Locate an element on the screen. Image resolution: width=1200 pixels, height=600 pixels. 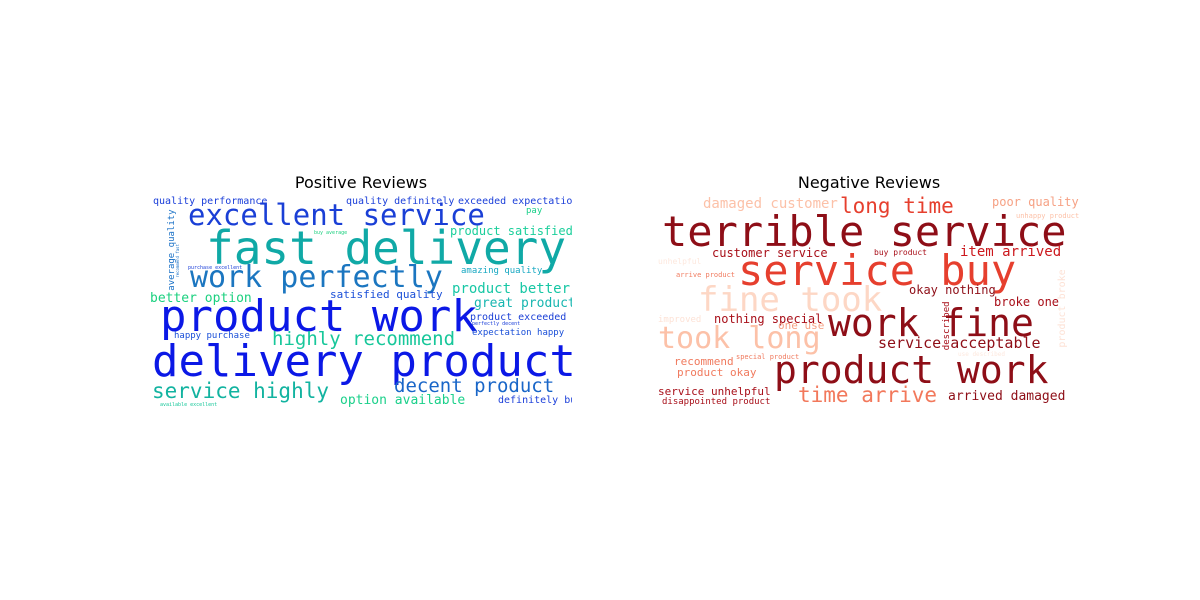
negative-cloud-title: Negative Reviews is located at coordinates (869, 182).